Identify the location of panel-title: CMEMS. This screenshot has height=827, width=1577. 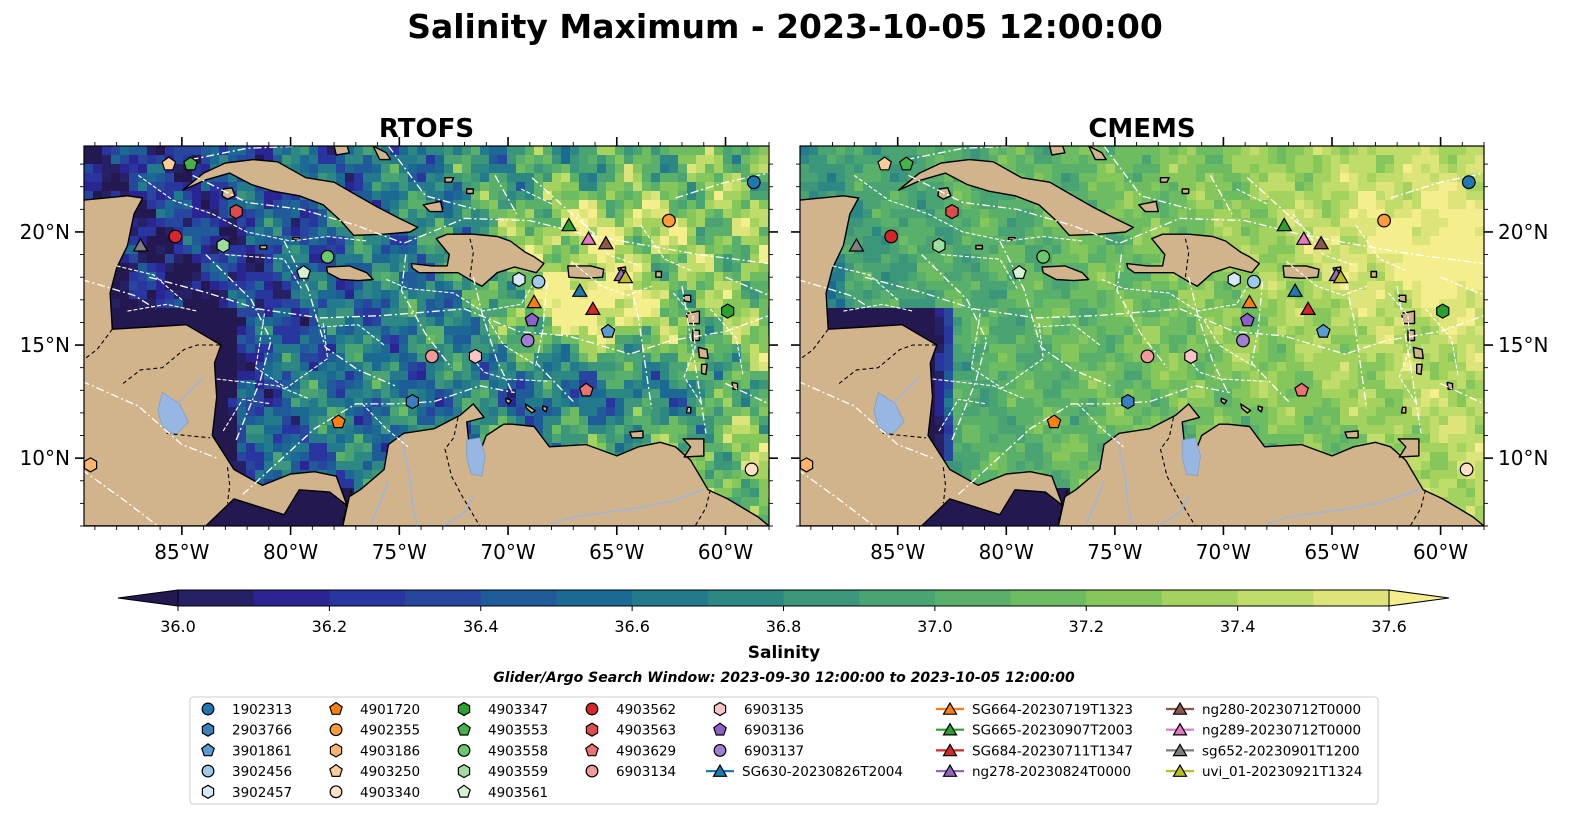
(1141, 129).